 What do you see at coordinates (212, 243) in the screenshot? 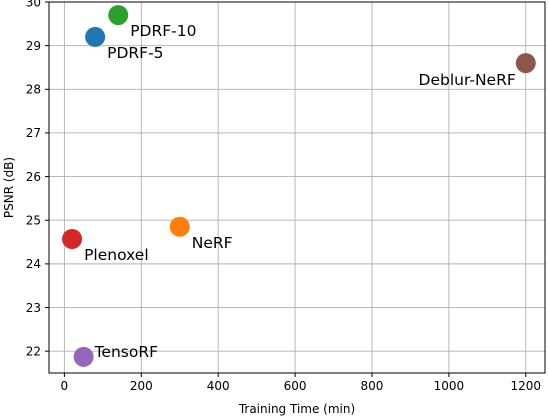
I see `point-label: NeRF` at bounding box center [212, 243].